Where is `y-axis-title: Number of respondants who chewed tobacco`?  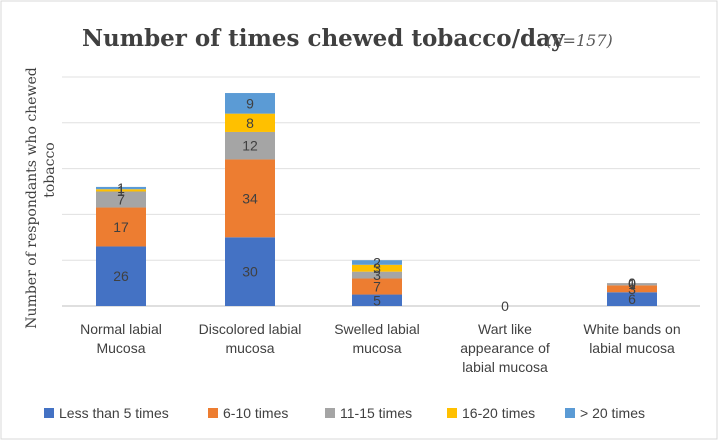
y-axis-title: Number of respondants who chewed tobacco is located at coordinates (41, 197).